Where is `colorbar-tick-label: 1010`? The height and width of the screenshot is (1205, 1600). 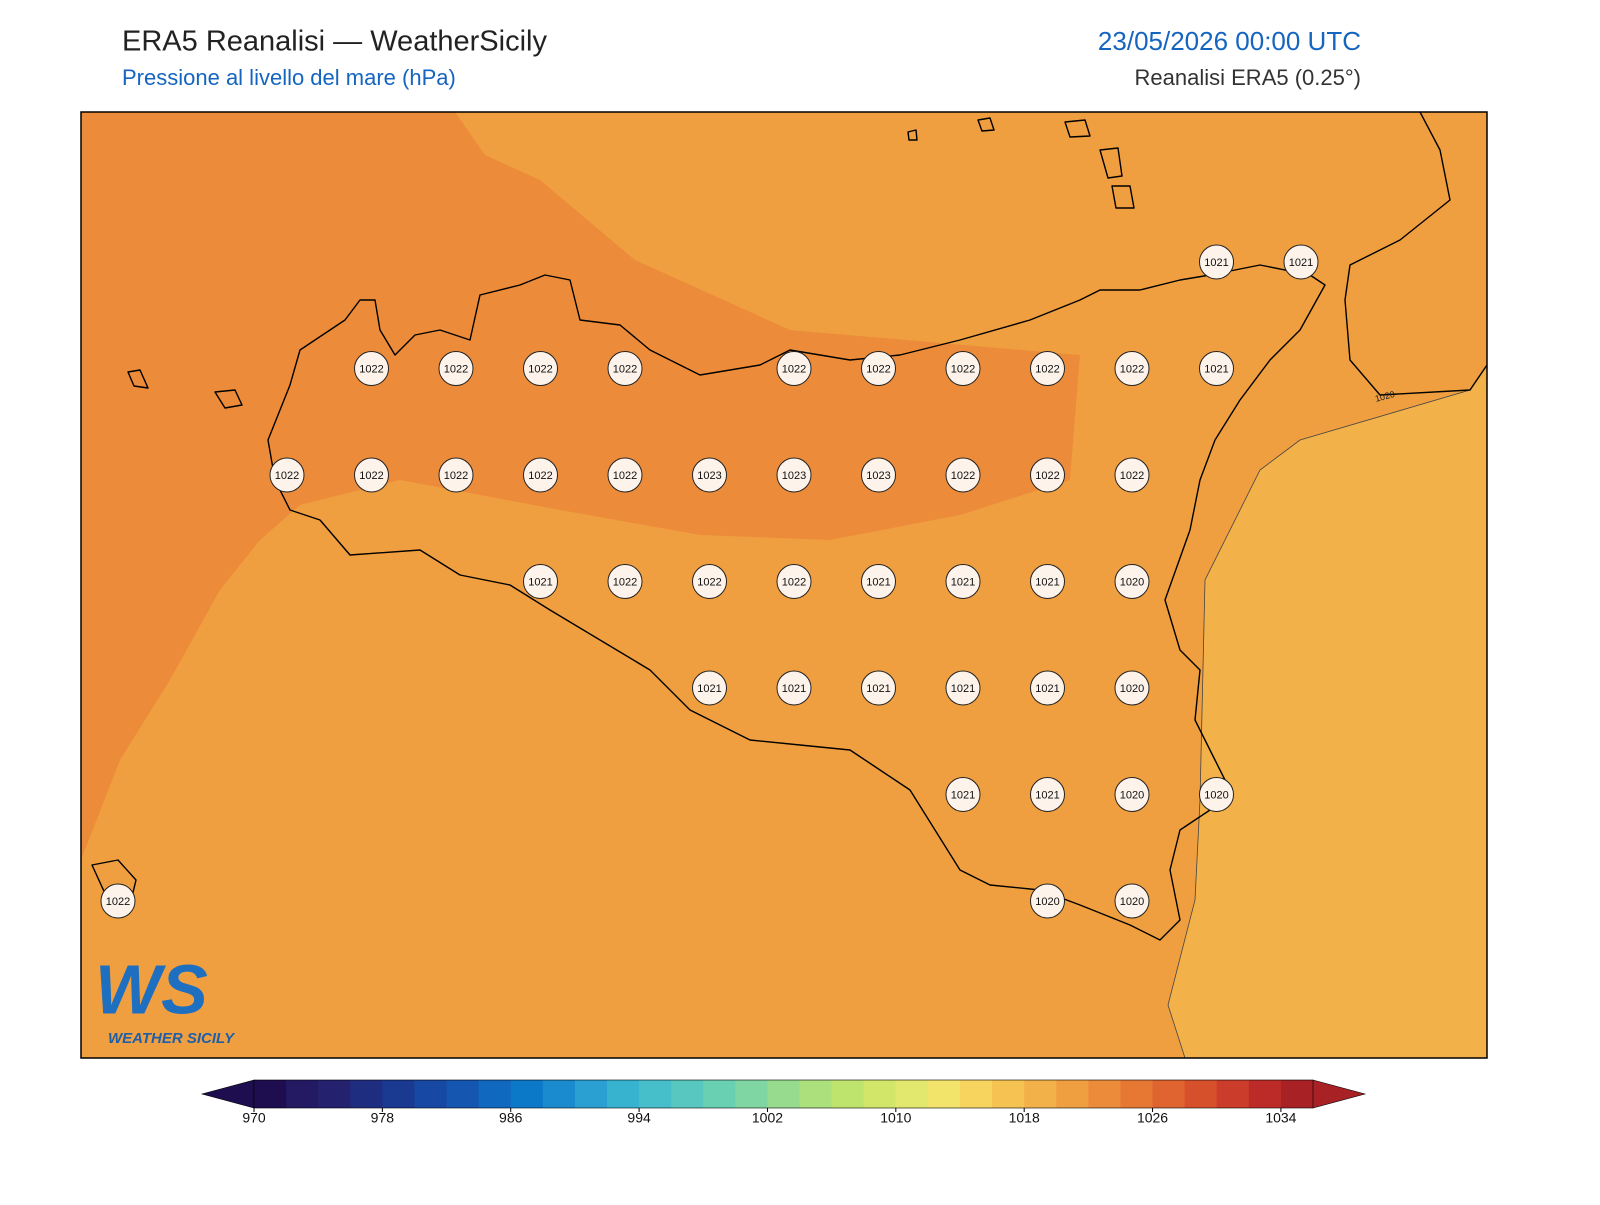
colorbar-tick-label: 1010 is located at coordinates (895, 1118).